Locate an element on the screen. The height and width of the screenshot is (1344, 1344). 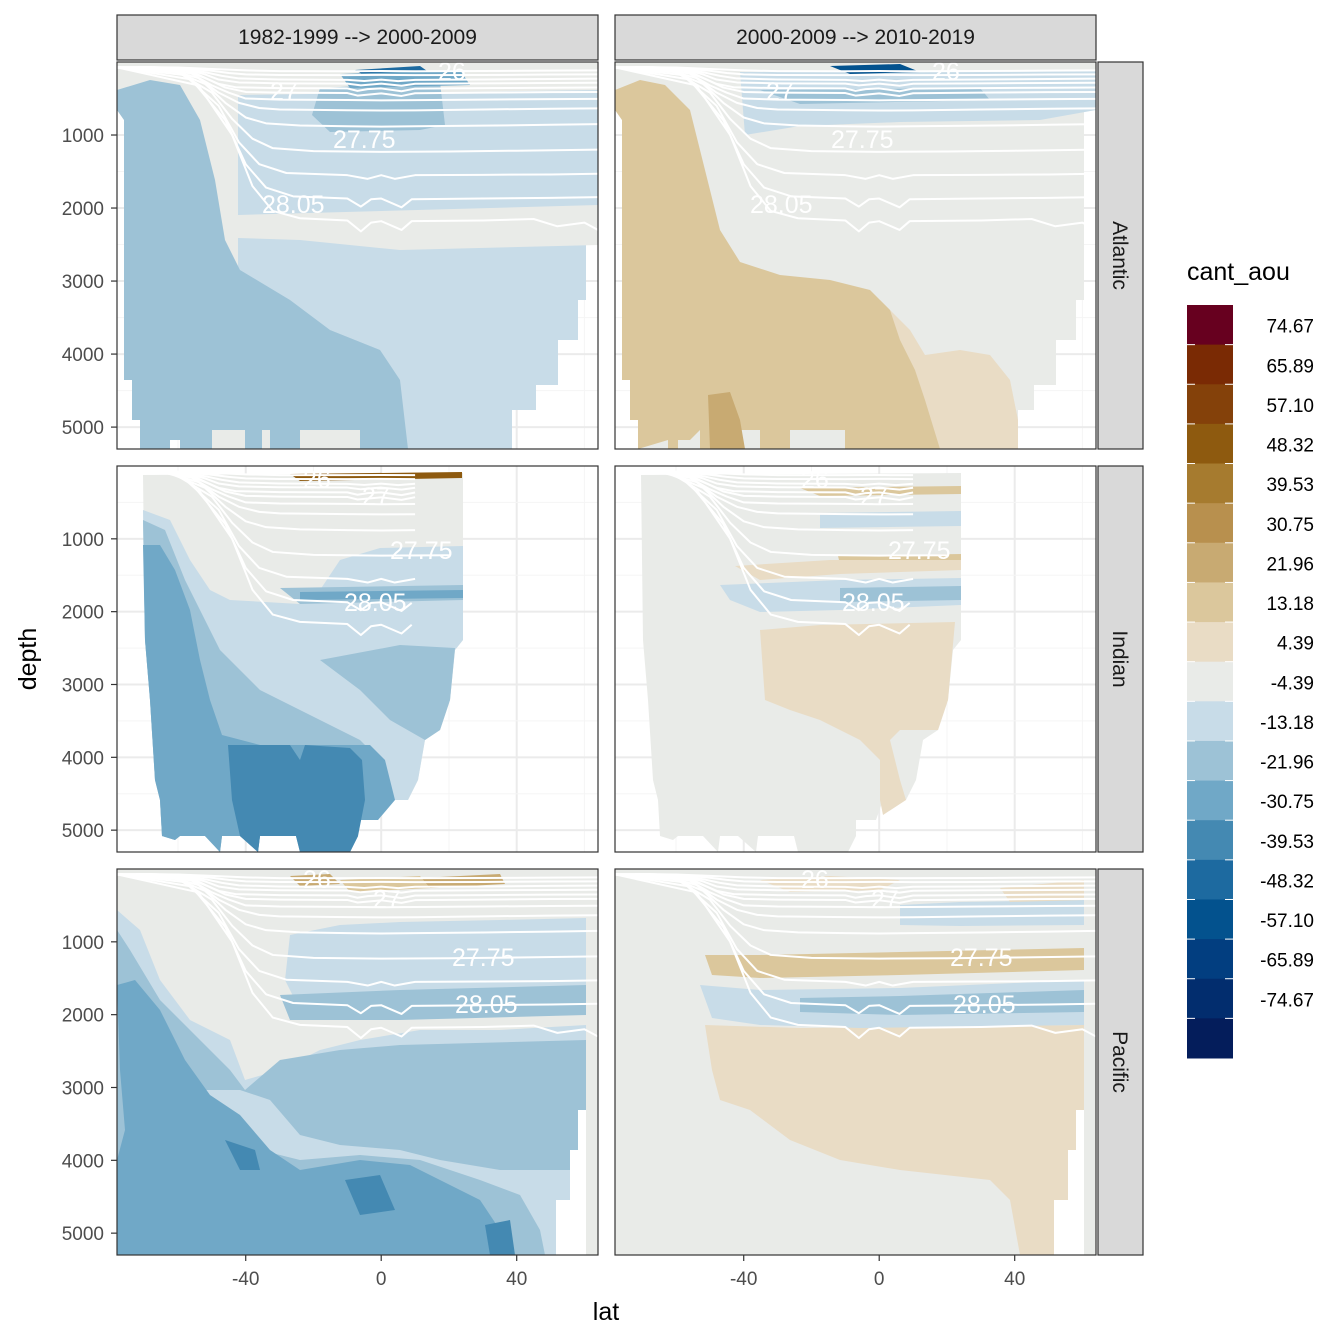
legend-label: -4.39 is located at coordinates (1292, 683).